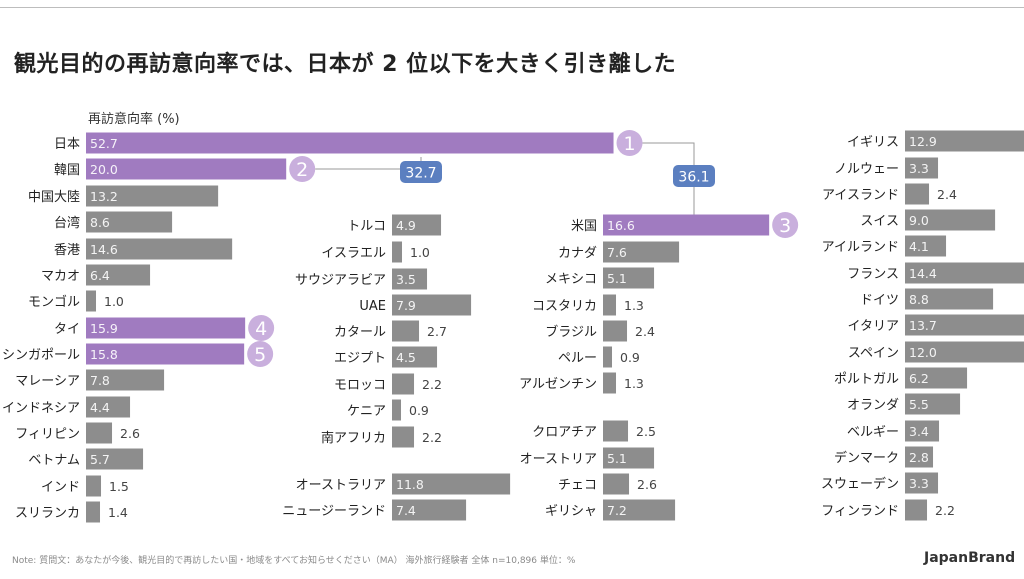 The height and width of the screenshot is (579, 1024). Describe the element at coordinates (634, 305) in the screenshot. I see `data-label: 1.3` at that location.